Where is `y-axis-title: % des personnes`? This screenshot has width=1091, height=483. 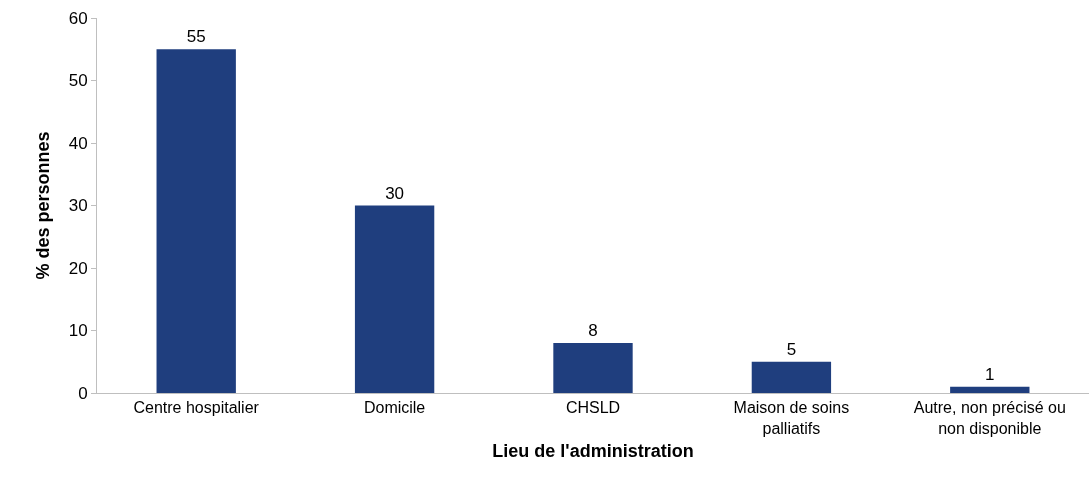 y-axis-title: % des personnes is located at coordinates (42, 205).